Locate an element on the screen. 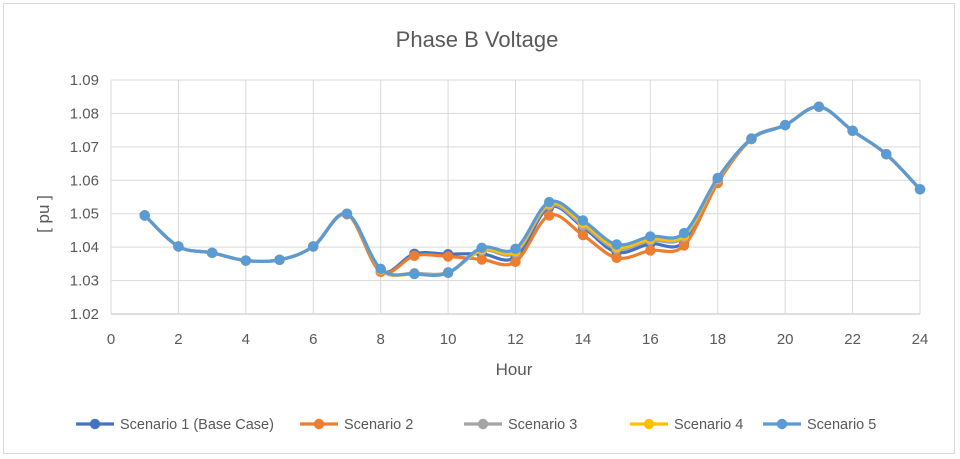 This screenshot has width=960, height=459. legend-item-5: Scenario 5 is located at coordinates (819, 425).